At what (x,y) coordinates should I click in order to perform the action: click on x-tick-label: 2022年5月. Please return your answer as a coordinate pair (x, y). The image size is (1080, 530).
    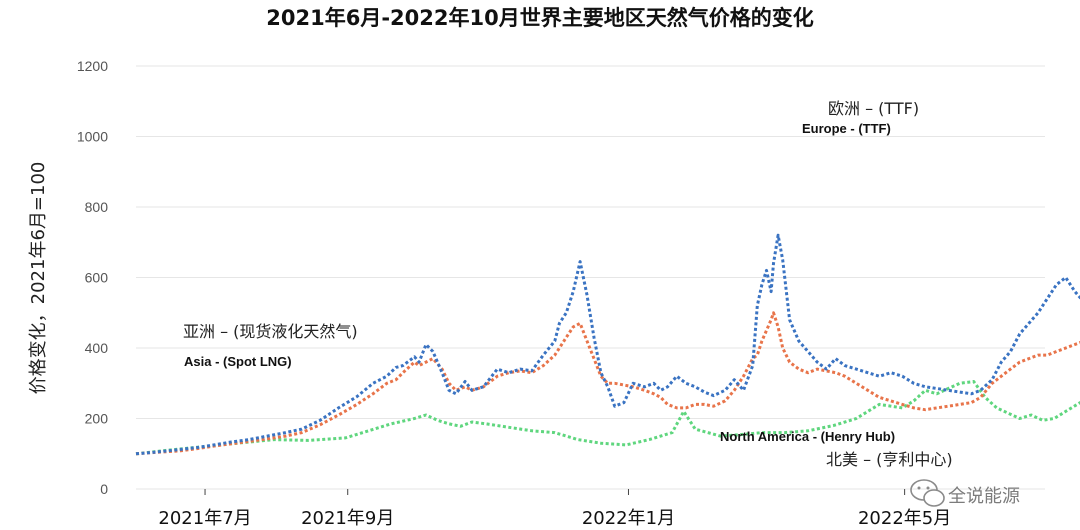
    Looking at the image, I should click on (904, 518).